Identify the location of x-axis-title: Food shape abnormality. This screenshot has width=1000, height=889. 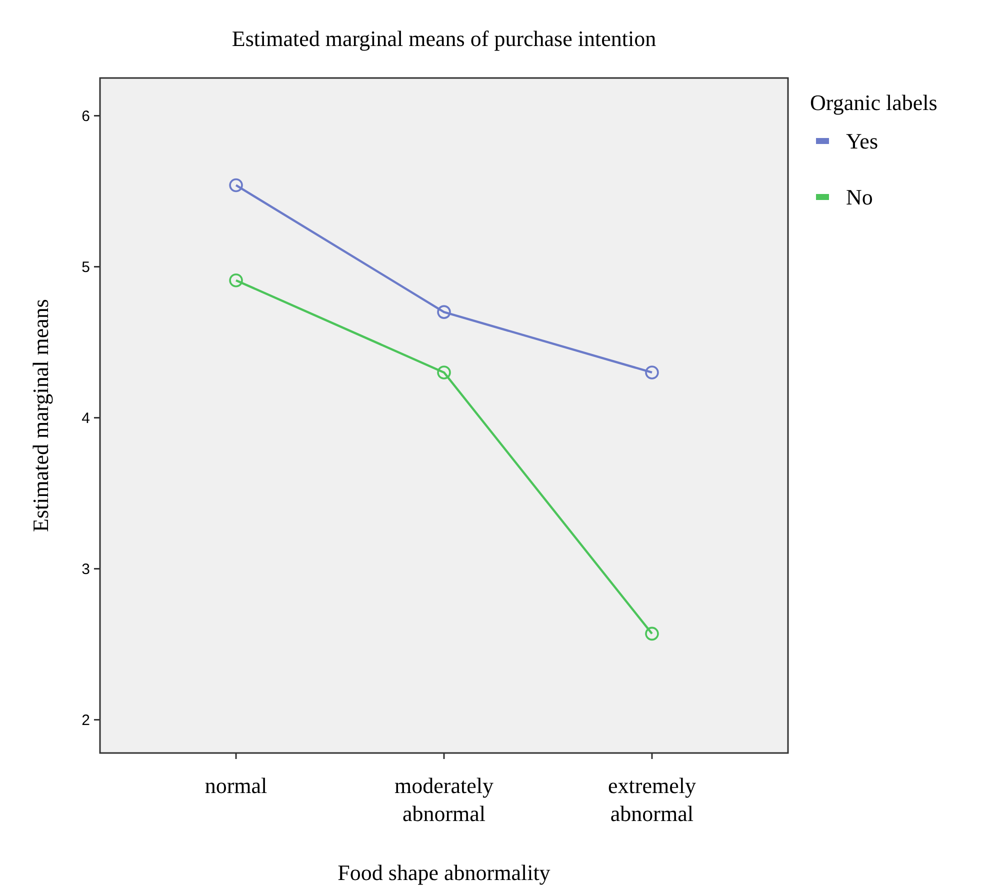
(444, 872).